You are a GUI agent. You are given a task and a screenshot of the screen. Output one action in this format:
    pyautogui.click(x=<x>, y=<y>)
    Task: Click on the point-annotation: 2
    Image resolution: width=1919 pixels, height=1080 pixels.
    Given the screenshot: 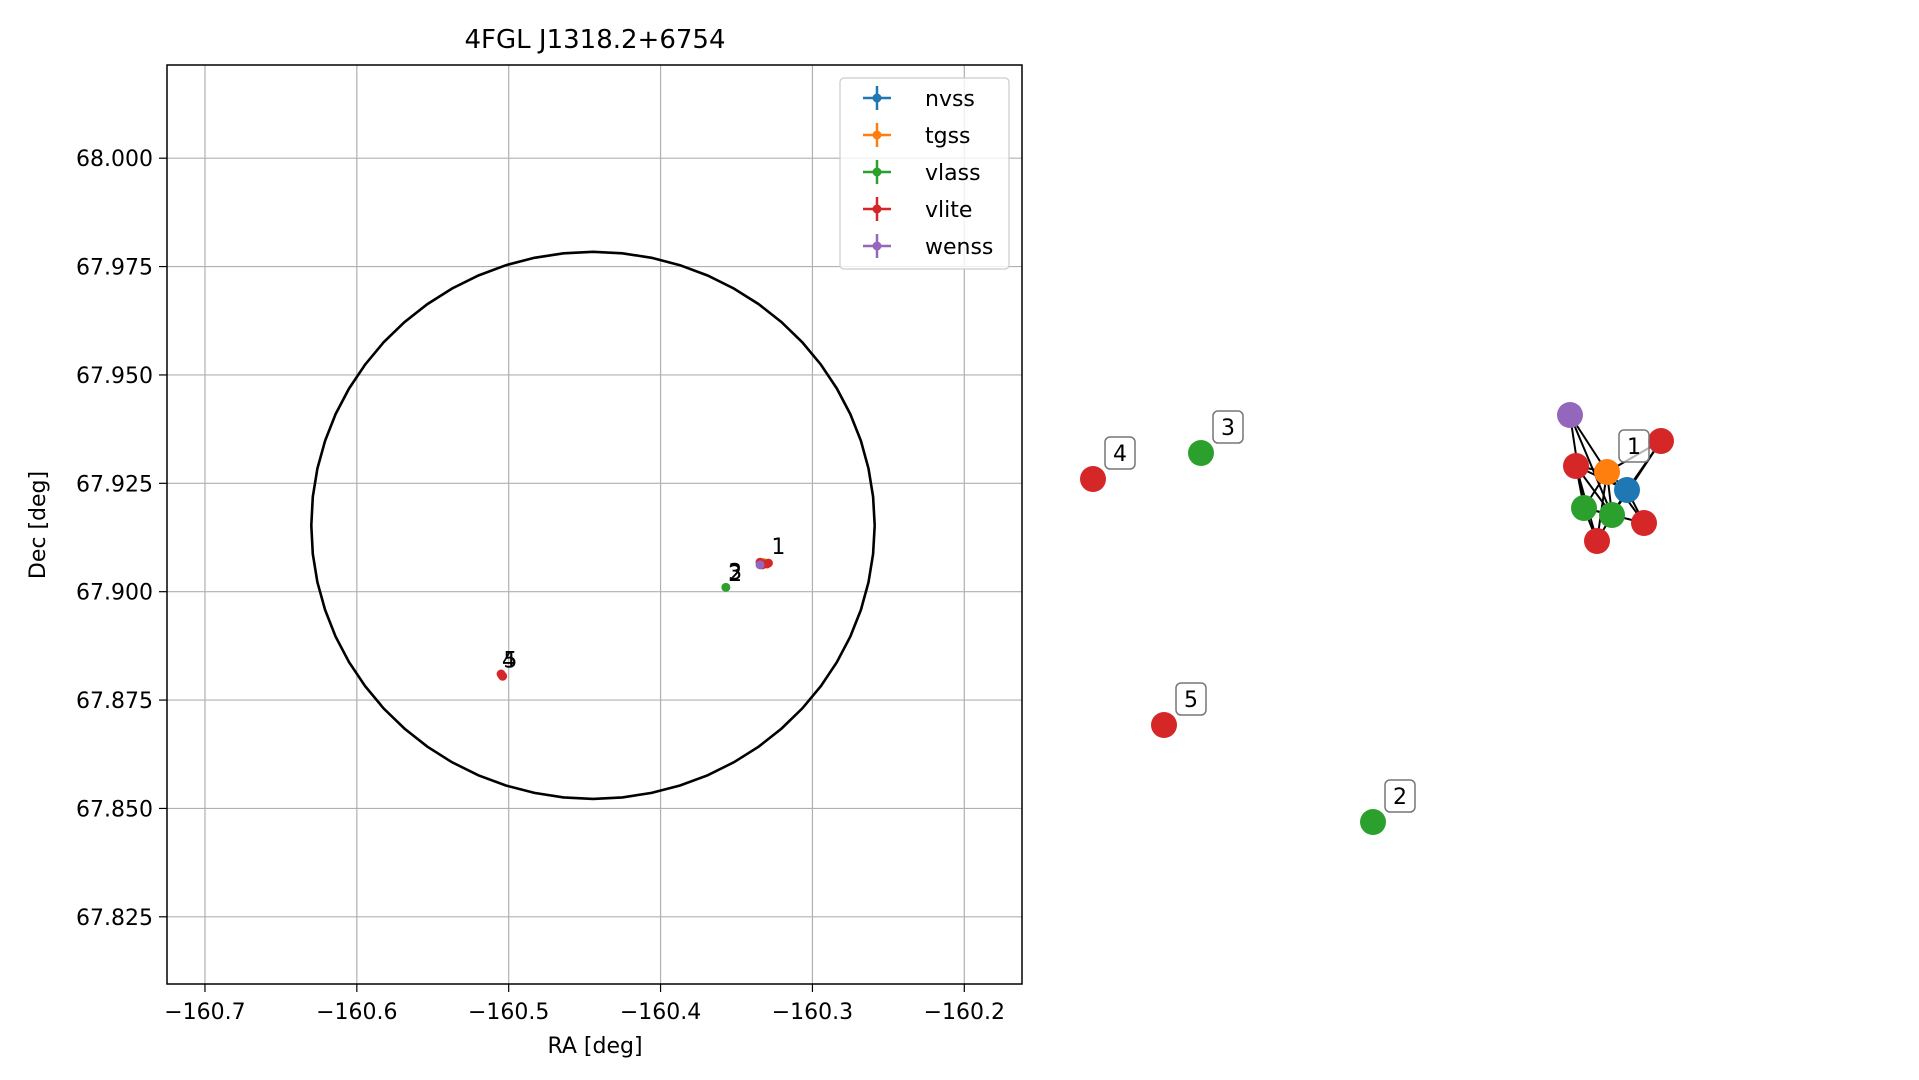 What is the action you would take?
    pyautogui.click(x=735, y=574)
    